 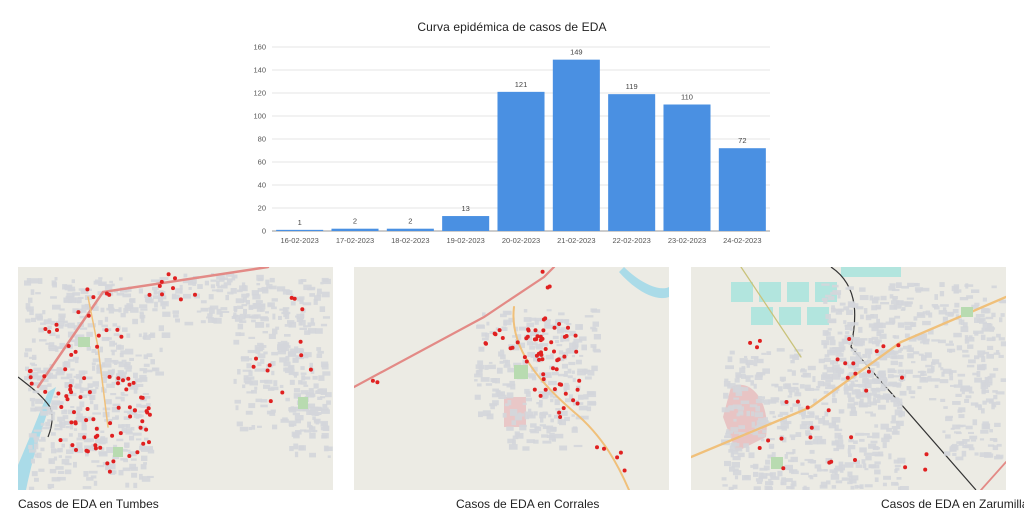 What do you see at coordinates (528, 504) in the screenshot?
I see `map-caption-corrales: Casos de EDA en Corrales` at bounding box center [528, 504].